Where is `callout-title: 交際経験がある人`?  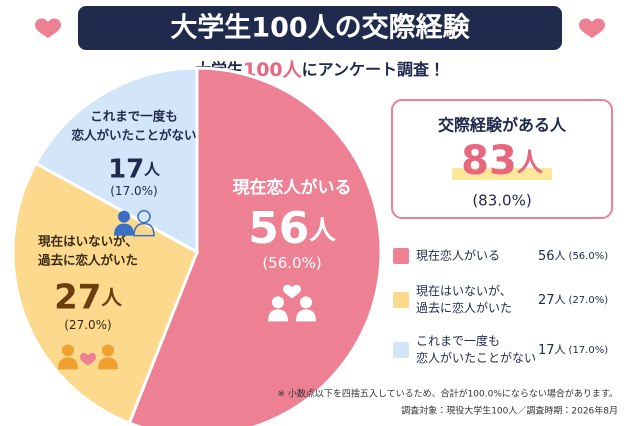 callout-title: 交際経験がある人 is located at coordinates (502, 125).